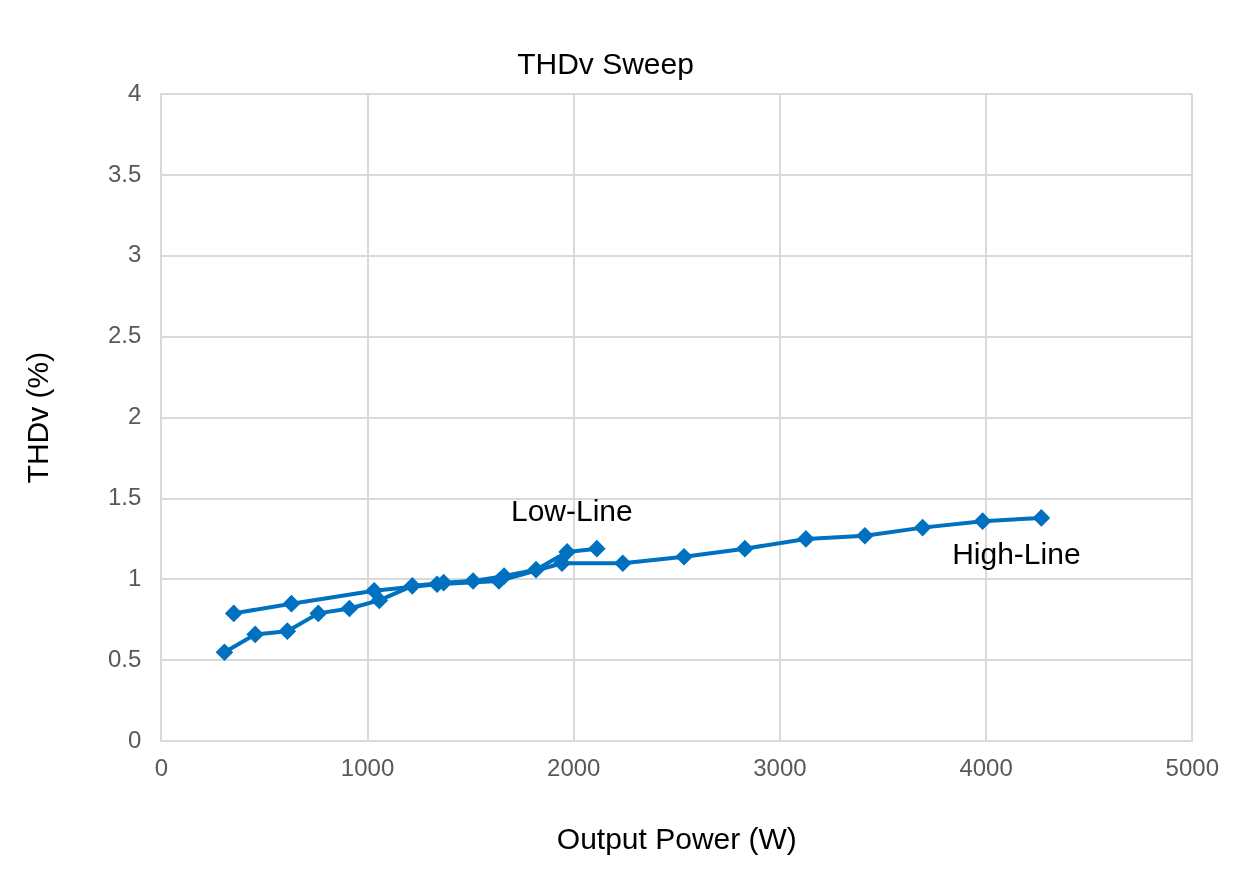 This screenshot has width=1247, height=883. Describe the element at coordinates (367, 768) in the screenshot. I see `x-tick-label: 1000` at that location.